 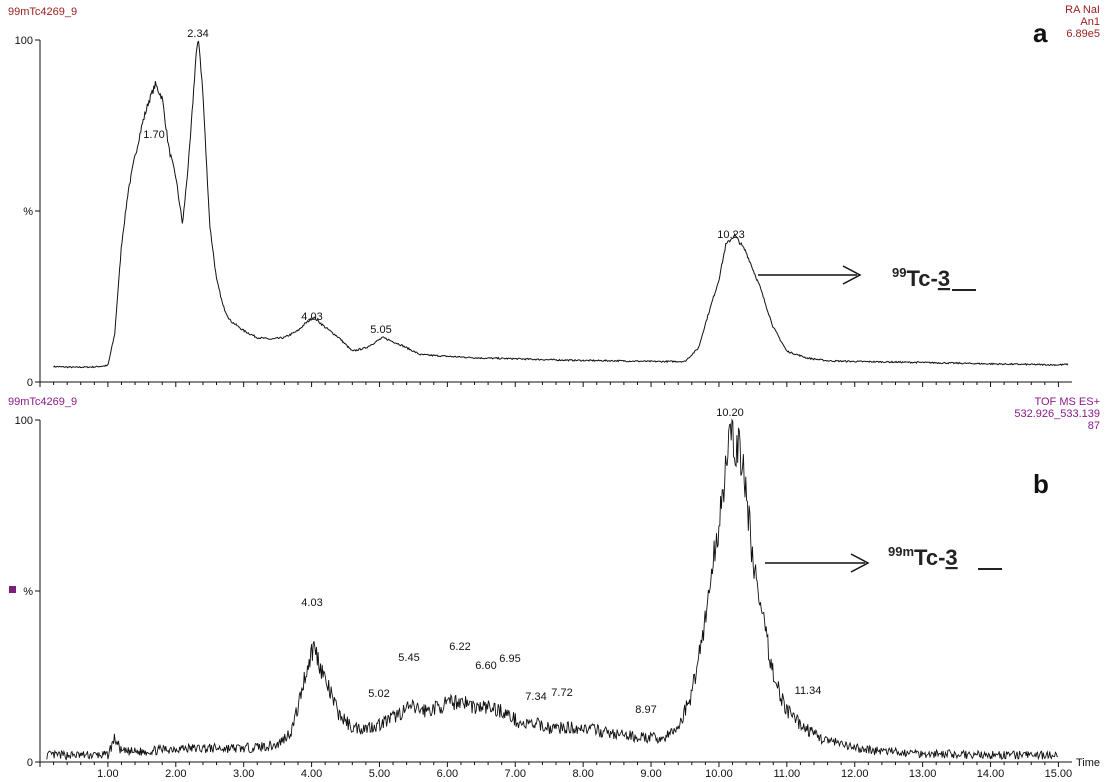 What do you see at coordinates (855, 774) in the screenshot?
I see `x-tick-label: 12.00` at bounding box center [855, 774].